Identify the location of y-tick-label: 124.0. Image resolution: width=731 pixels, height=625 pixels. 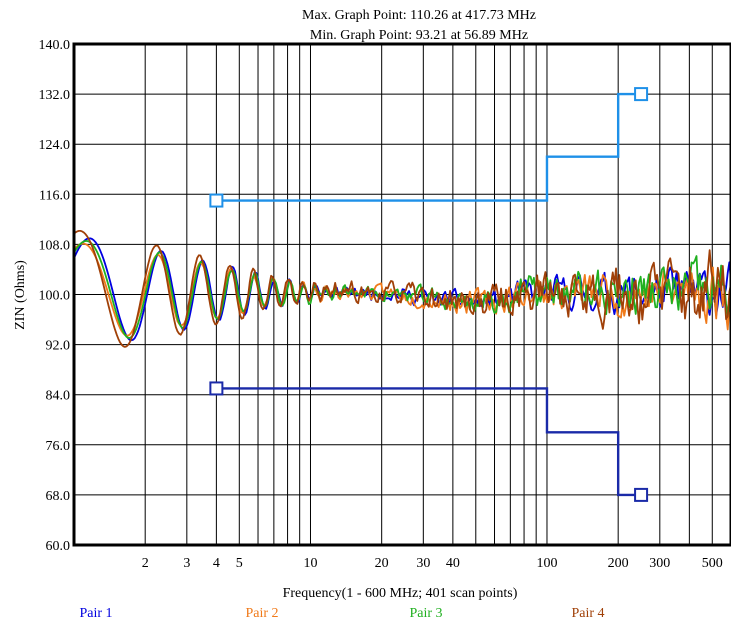
(55, 145).